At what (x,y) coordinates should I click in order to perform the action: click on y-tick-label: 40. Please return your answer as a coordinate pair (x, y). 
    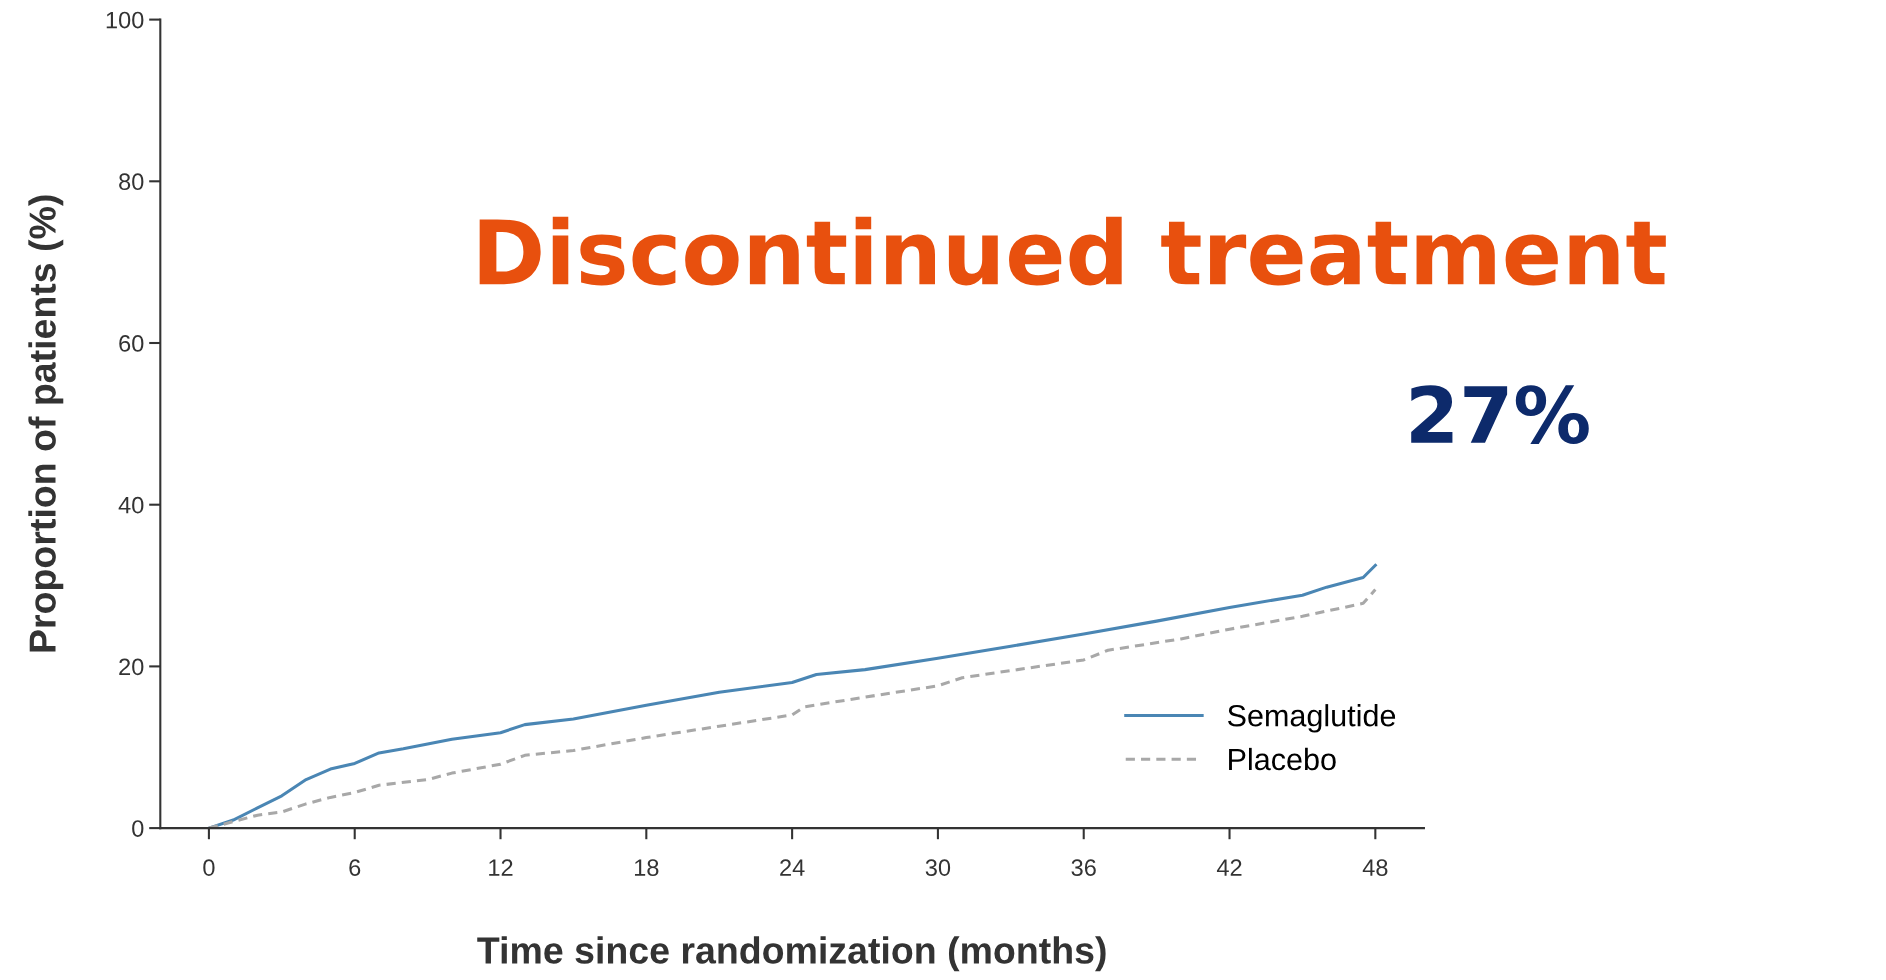
    Looking at the image, I should click on (131, 505).